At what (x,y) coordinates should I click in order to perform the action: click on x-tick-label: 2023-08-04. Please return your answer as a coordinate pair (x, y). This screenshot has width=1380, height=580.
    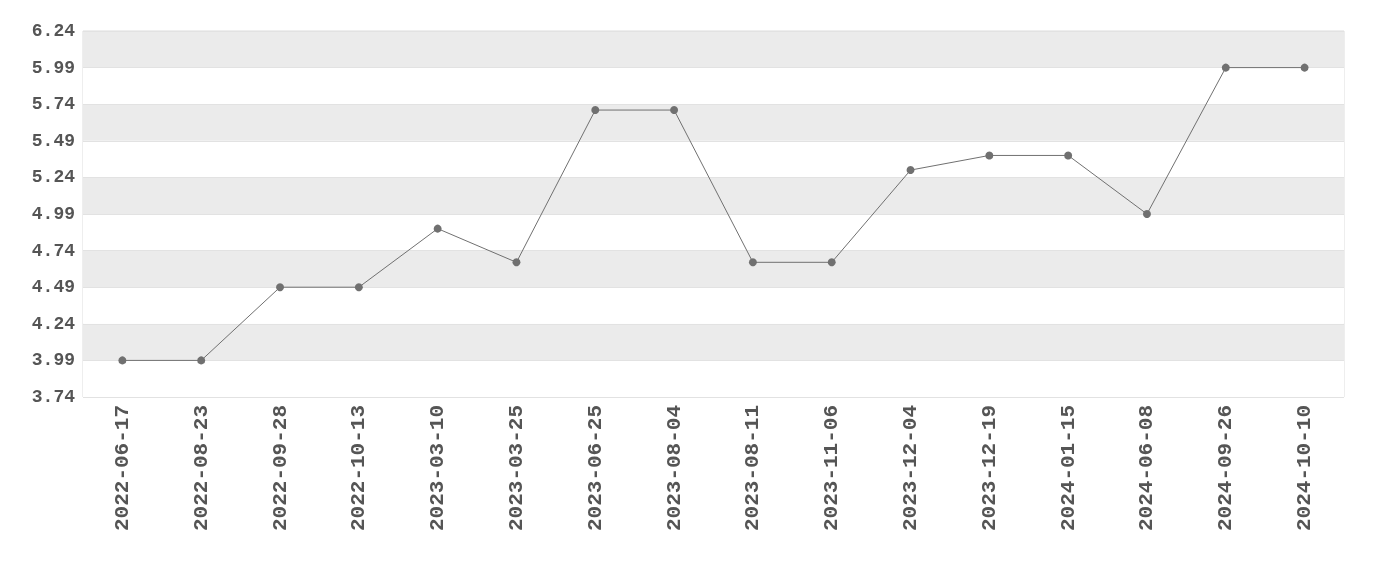
    Looking at the image, I should click on (674, 468).